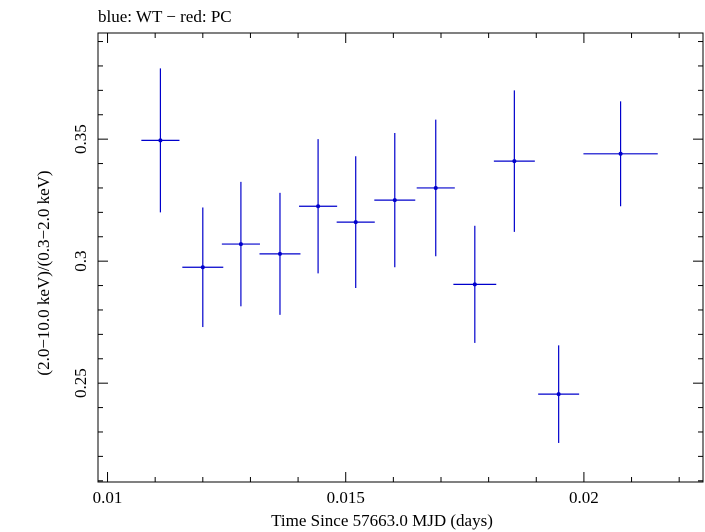  I want to click on chart-title: blue: WT − red: PC, so click(165, 16).